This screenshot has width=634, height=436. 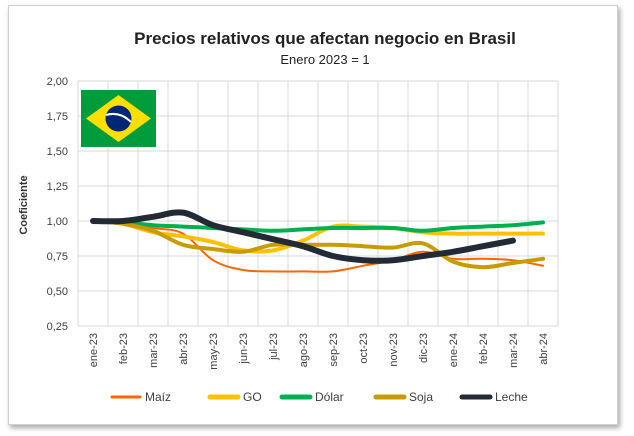 I want to click on x-tick-label: ene-23, so click(x=94, y=350).